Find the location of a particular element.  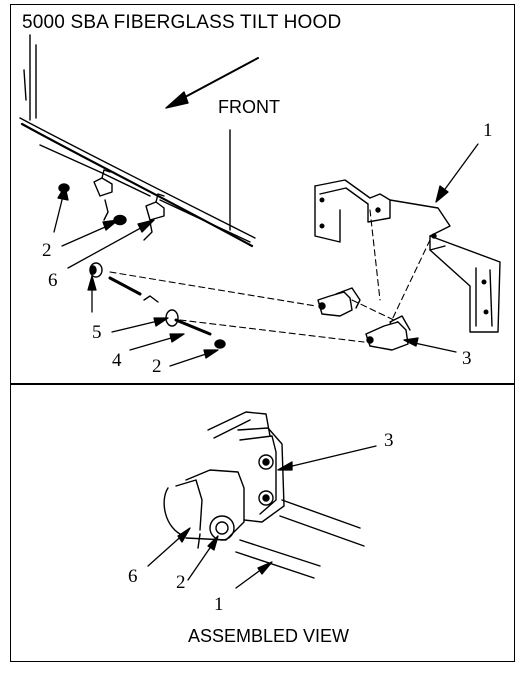

assembled-drawing is located at coordinates (264, 495).